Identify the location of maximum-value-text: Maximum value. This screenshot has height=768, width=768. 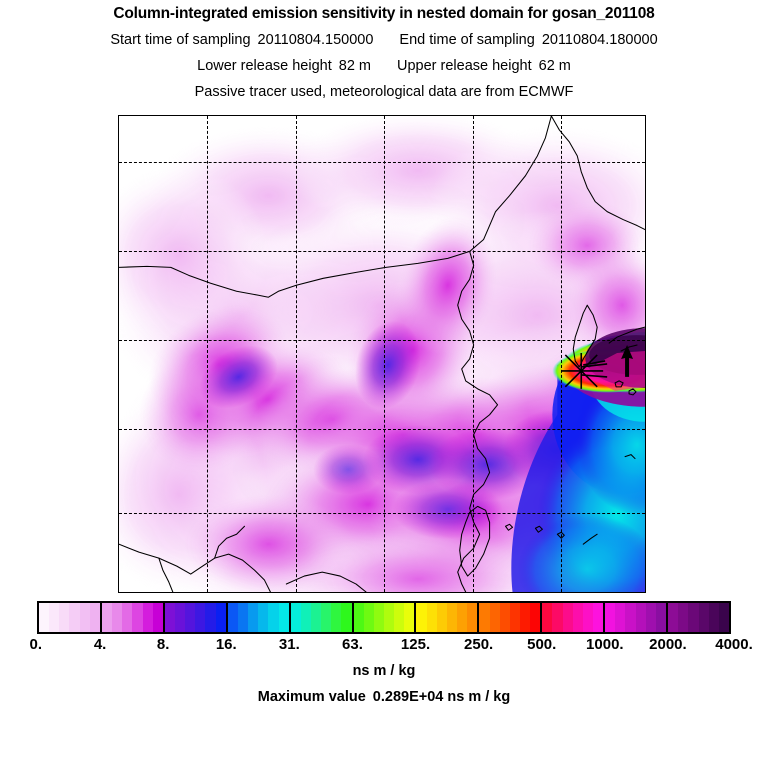
(311, 697).